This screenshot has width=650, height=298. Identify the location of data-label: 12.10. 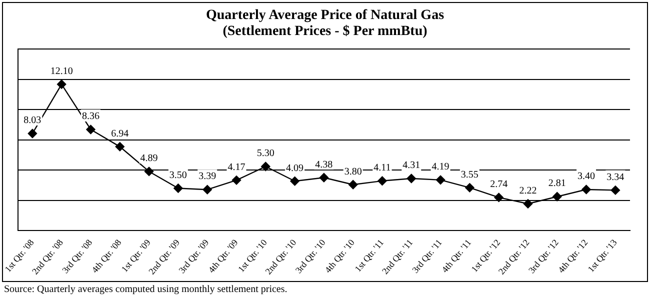
(61, 71).